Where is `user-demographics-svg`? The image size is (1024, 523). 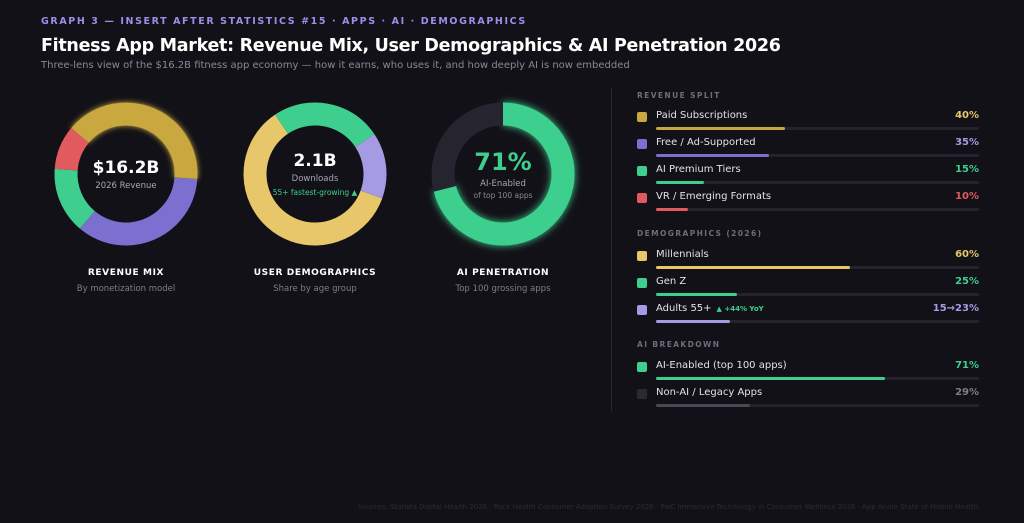
user-demographics-svg is located at coordinates (315, 174).